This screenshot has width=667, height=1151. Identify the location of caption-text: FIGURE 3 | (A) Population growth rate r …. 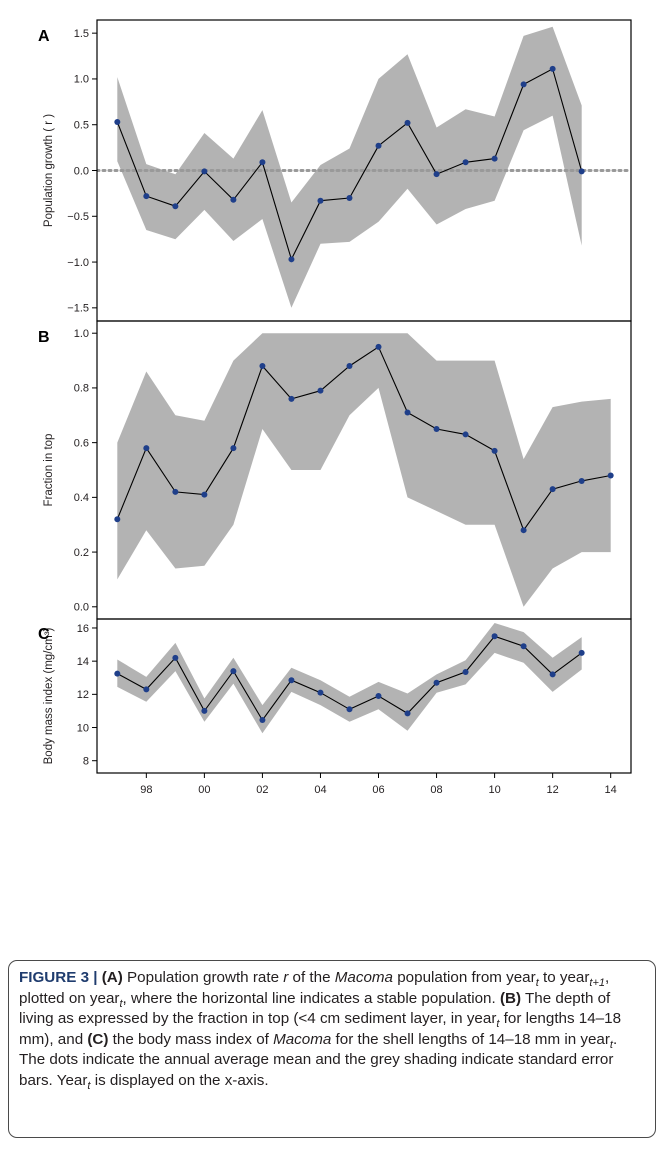
(332, 1029).